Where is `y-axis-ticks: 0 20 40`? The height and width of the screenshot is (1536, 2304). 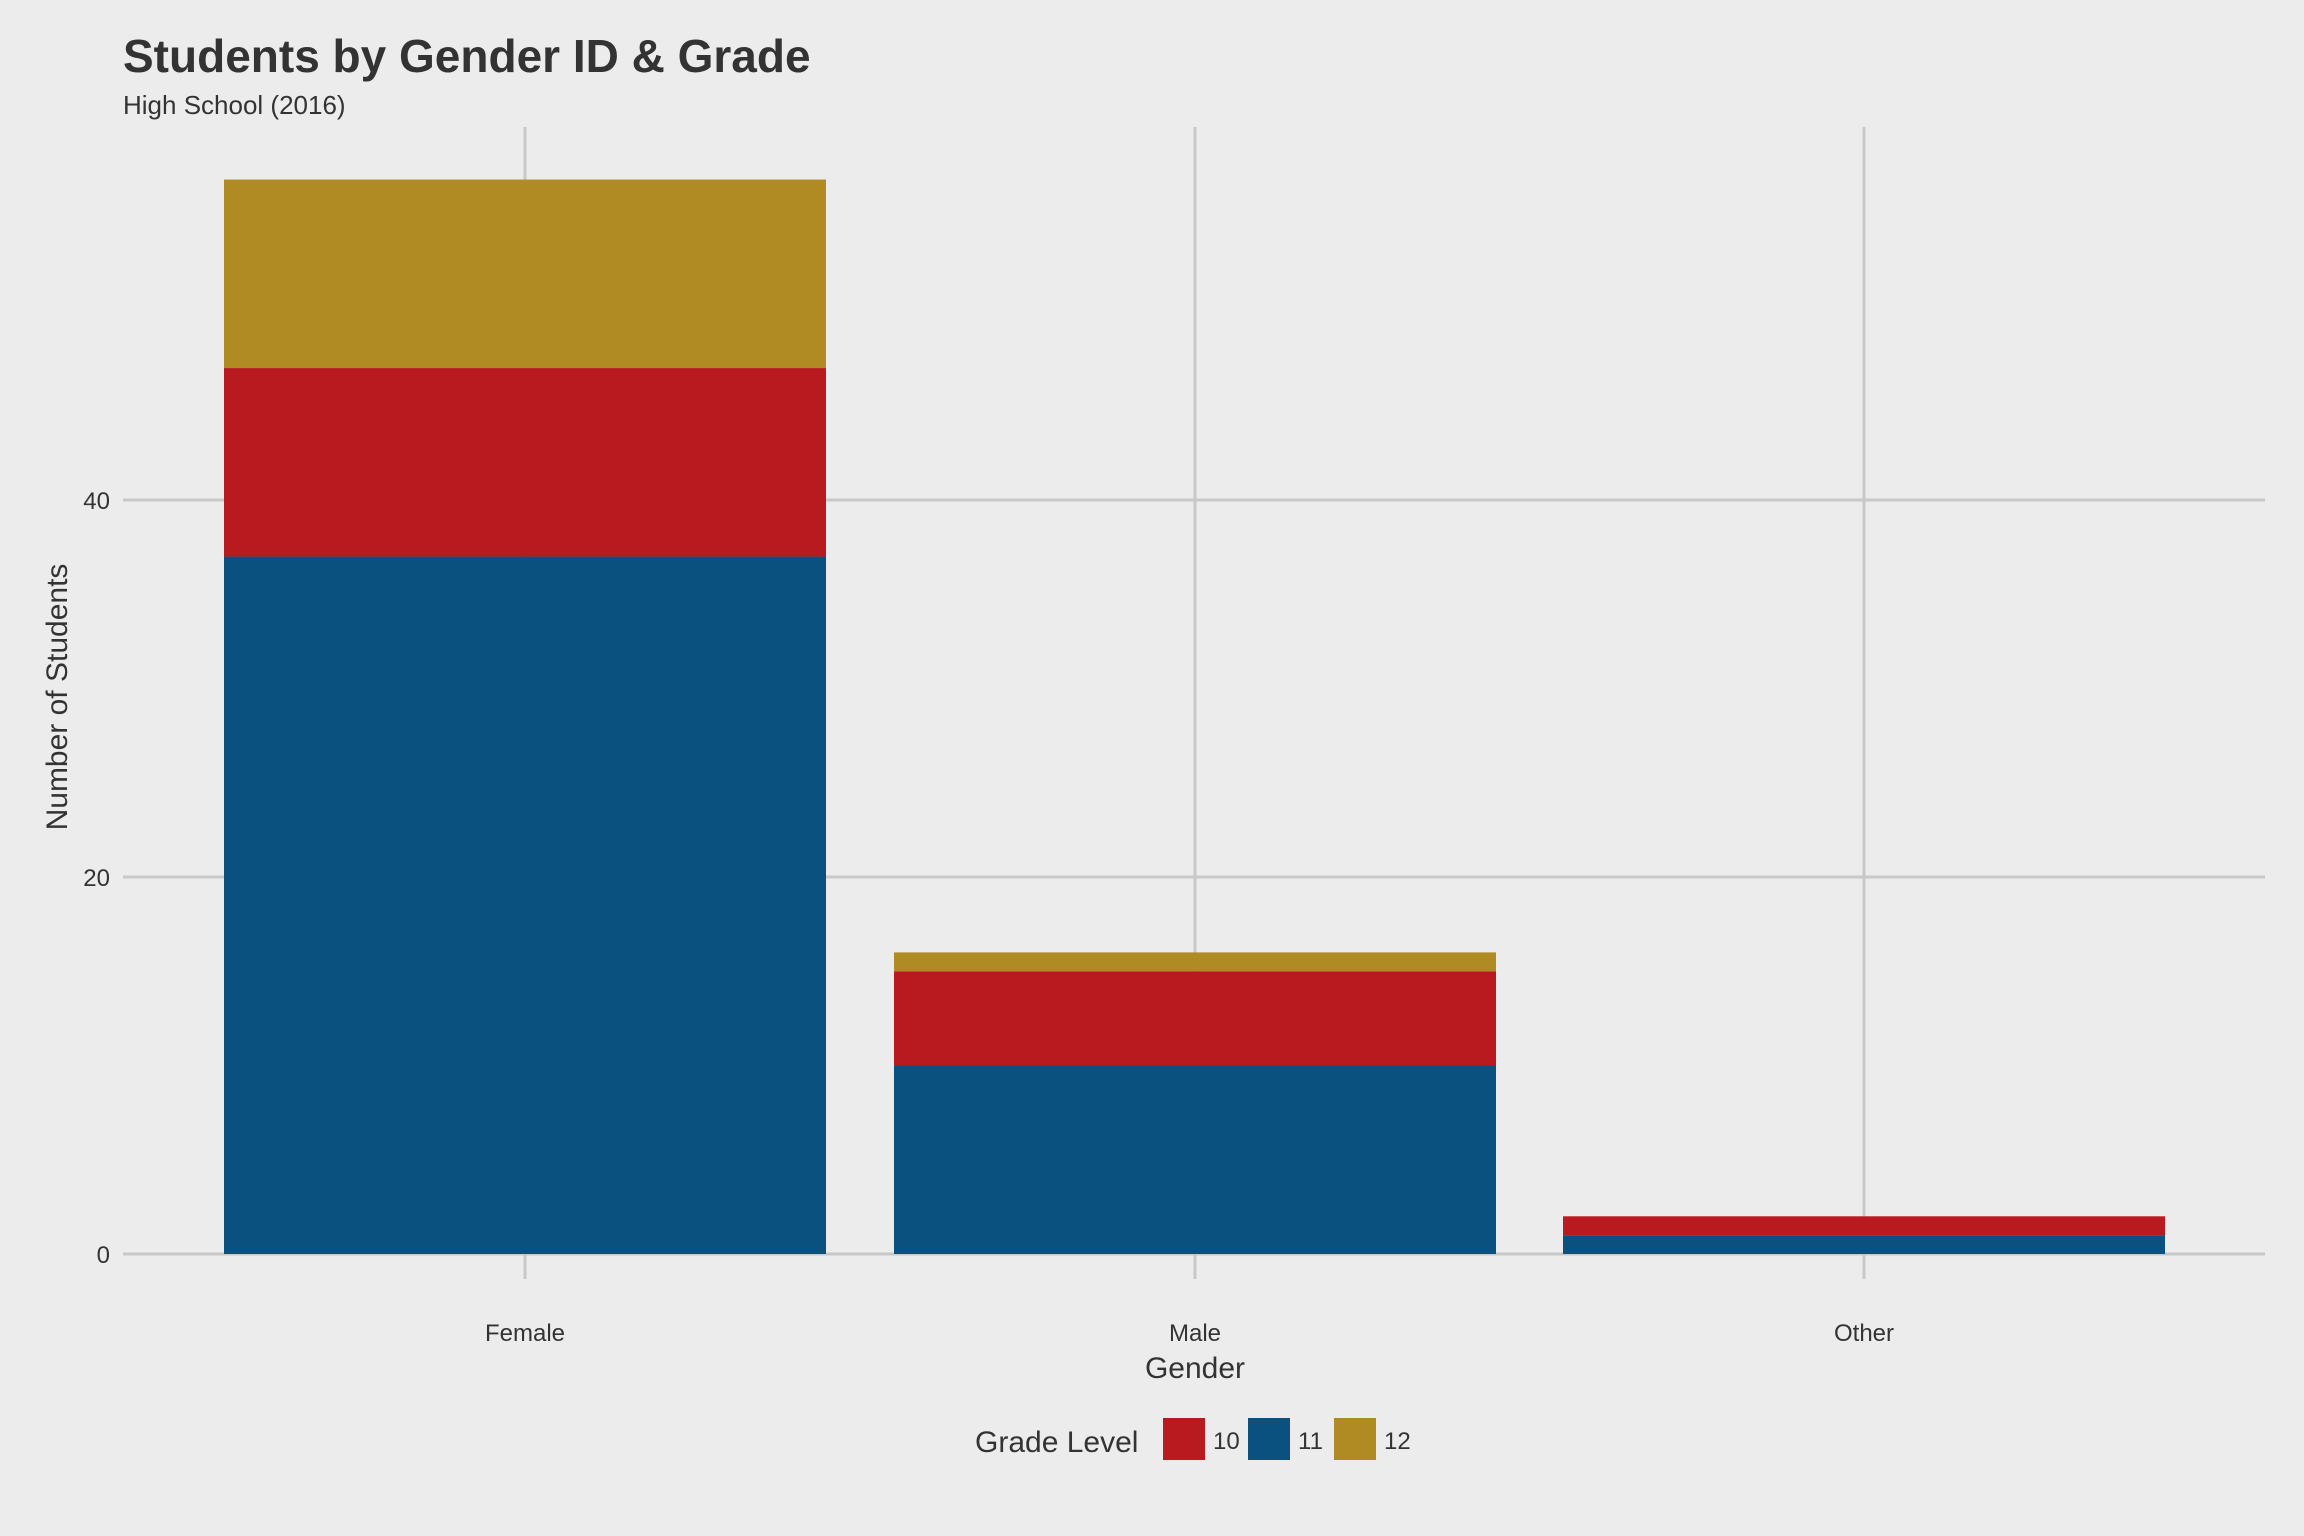 y-axis-ticks: 0 20 40 is located at coordinates (96, 878).